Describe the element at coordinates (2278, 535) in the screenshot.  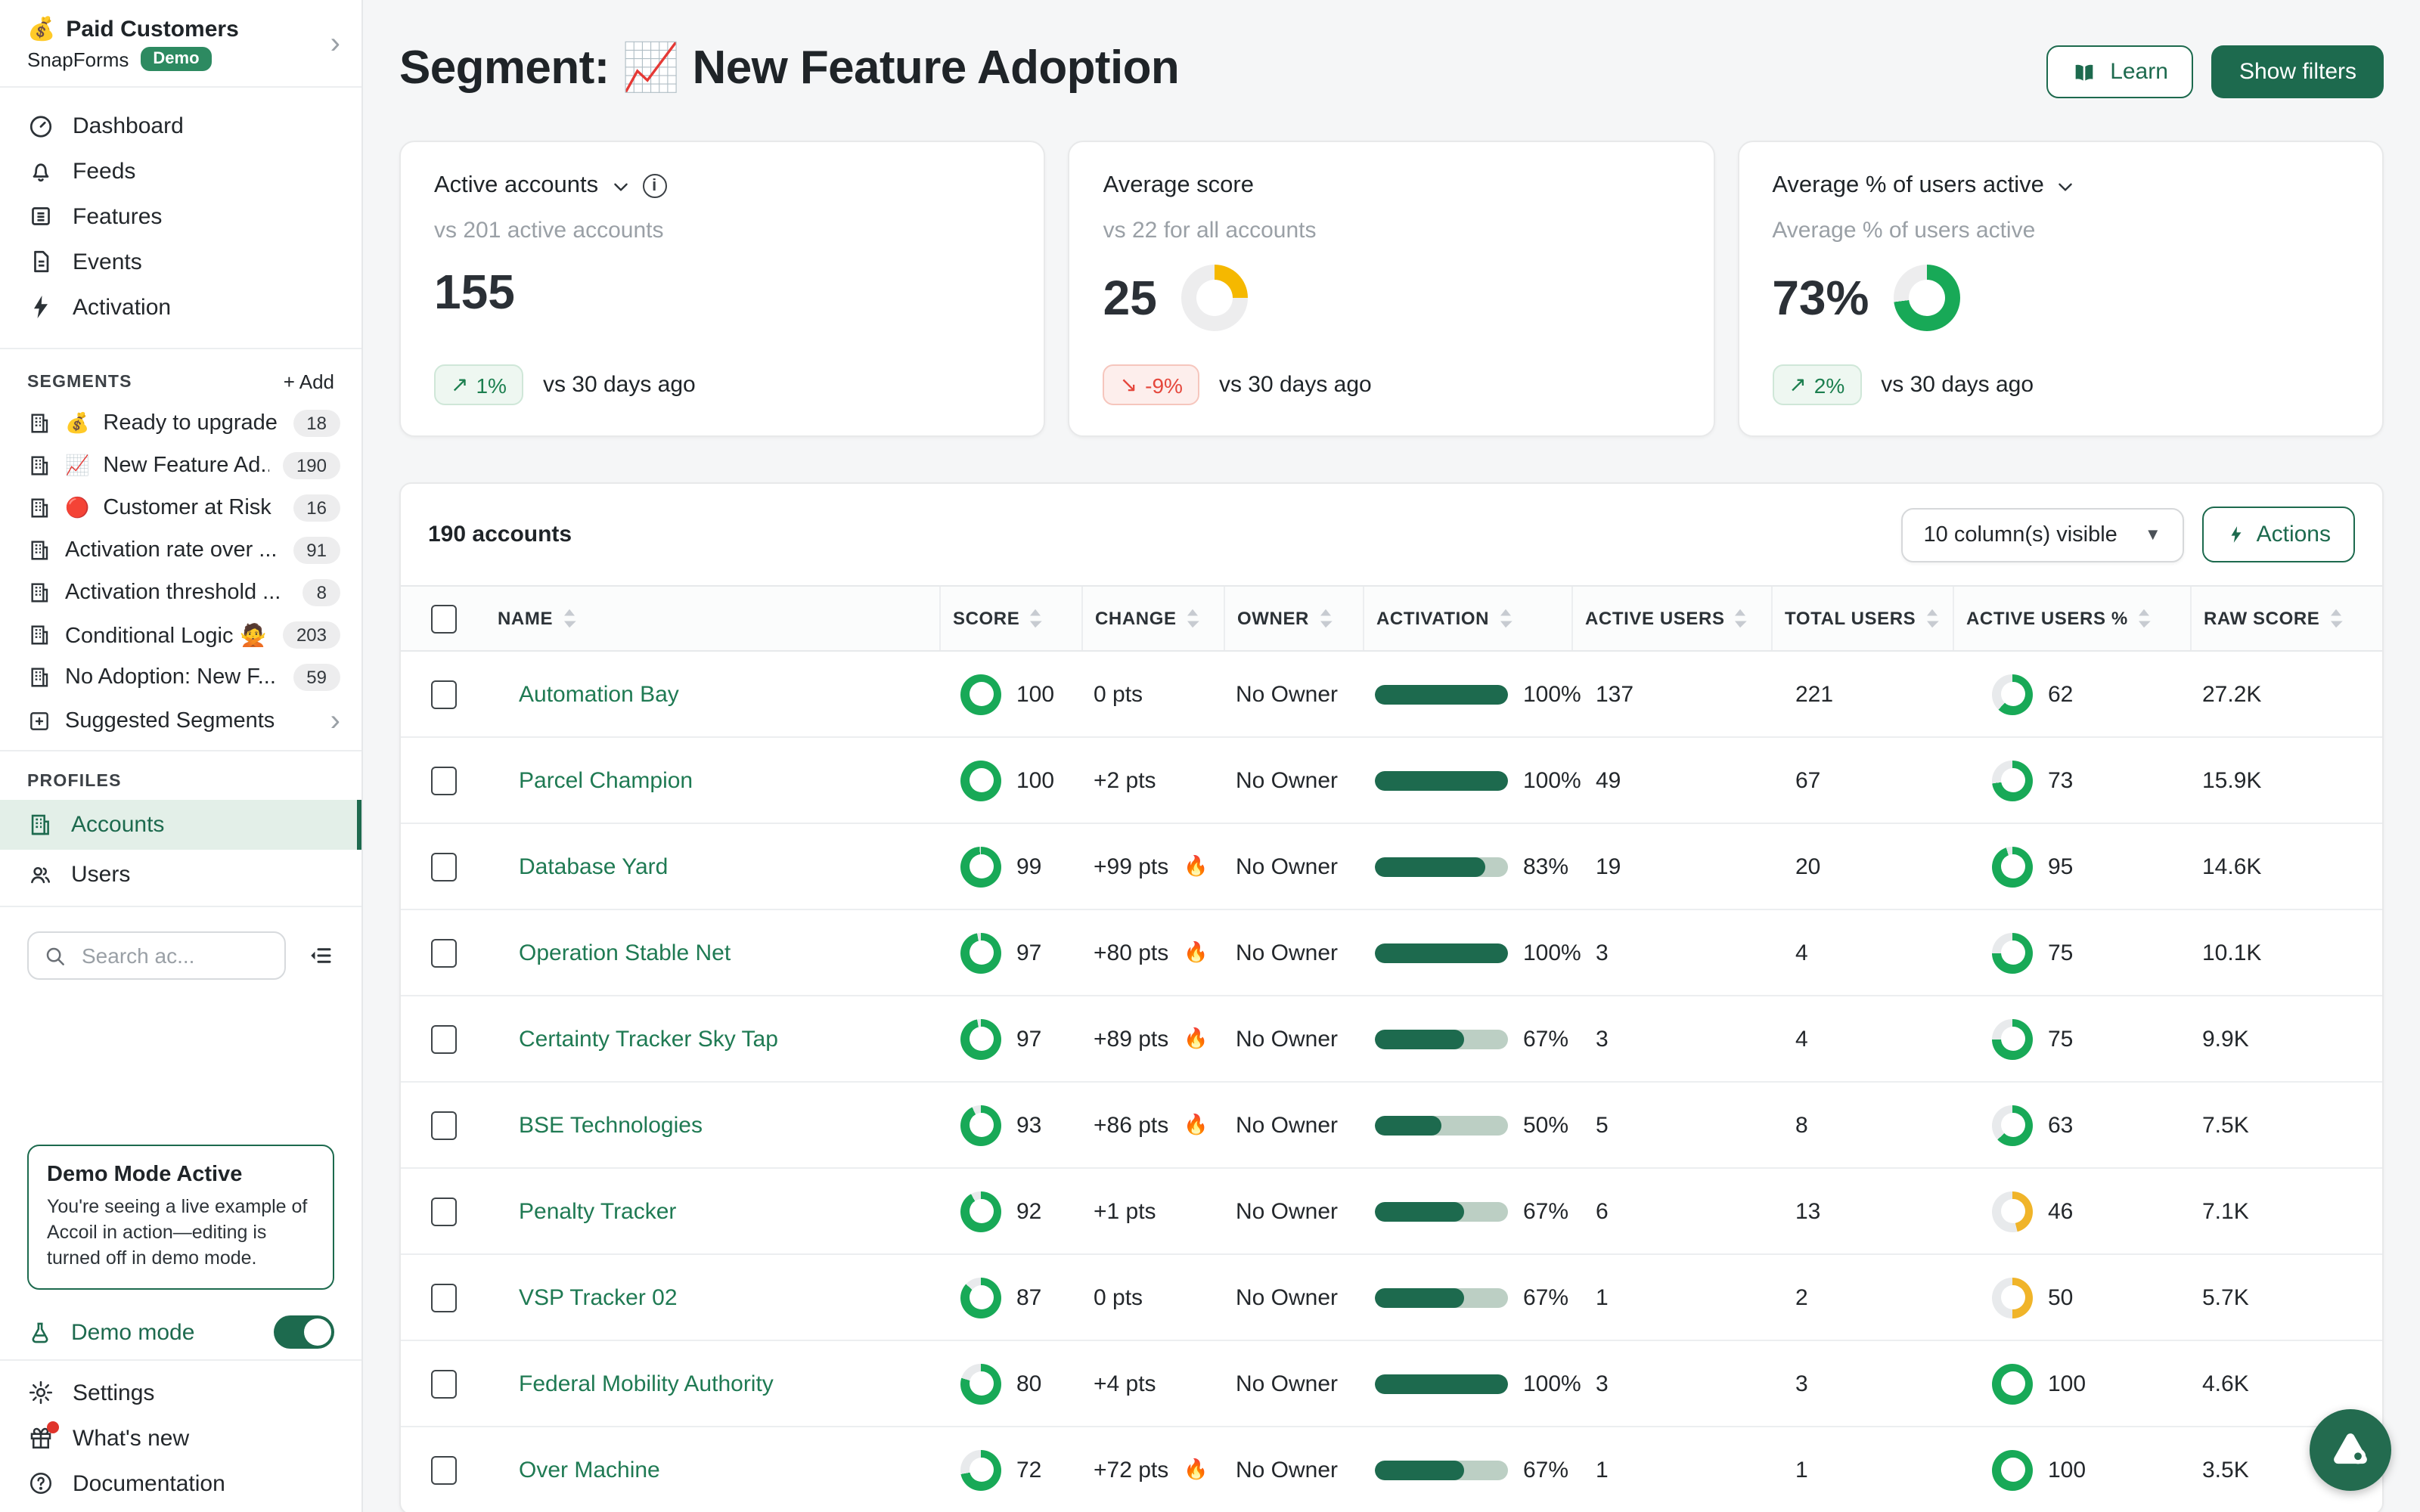
I see `actions-button: Actions` at that location.